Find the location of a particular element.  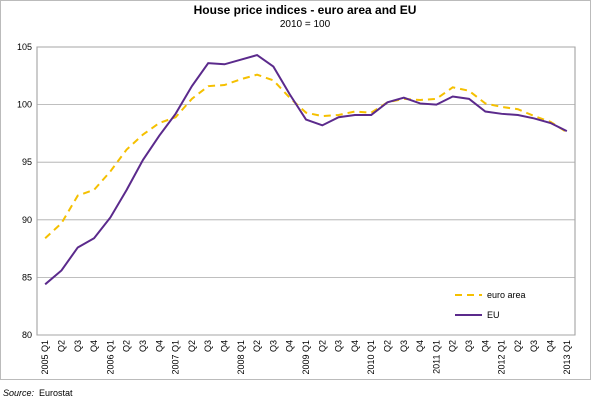

y-tick-label: 100 is located at coordinates (24, 105).